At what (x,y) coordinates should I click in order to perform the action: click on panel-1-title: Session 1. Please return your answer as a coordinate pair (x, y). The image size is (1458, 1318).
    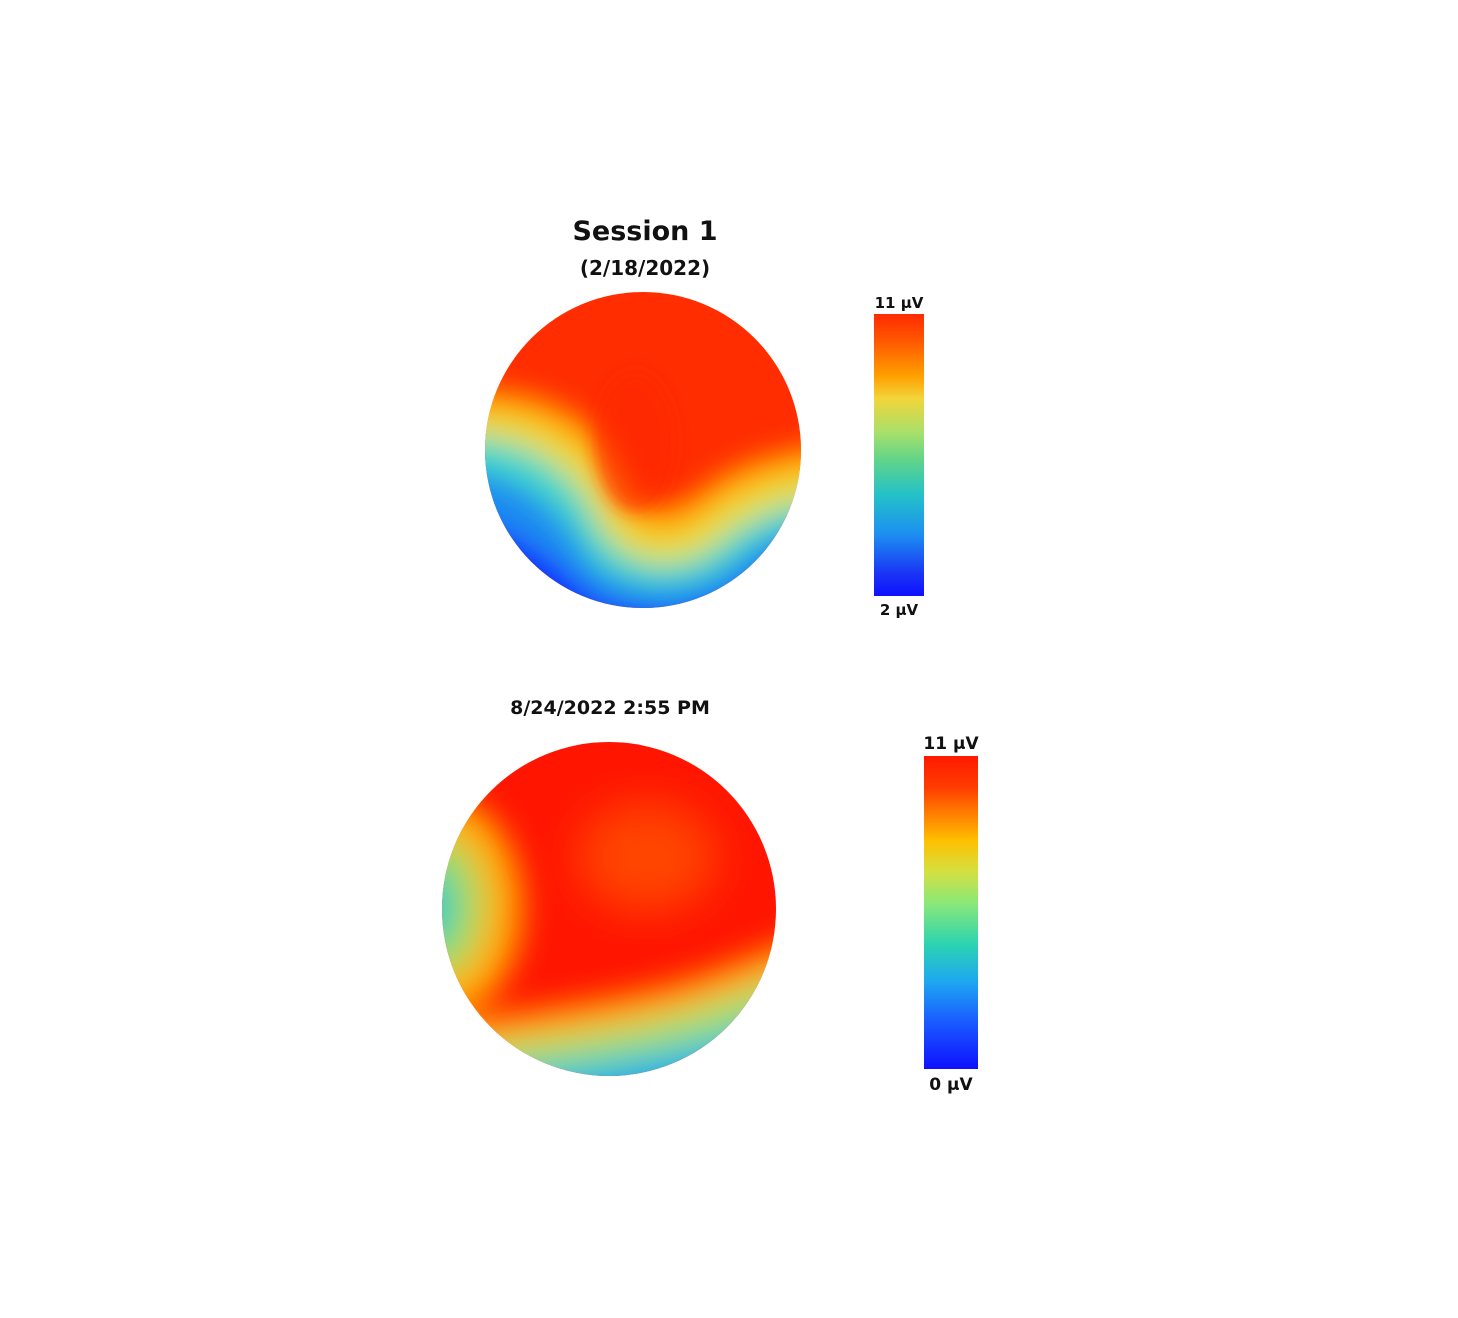
    Looking at the image, I should click on (645, 231).